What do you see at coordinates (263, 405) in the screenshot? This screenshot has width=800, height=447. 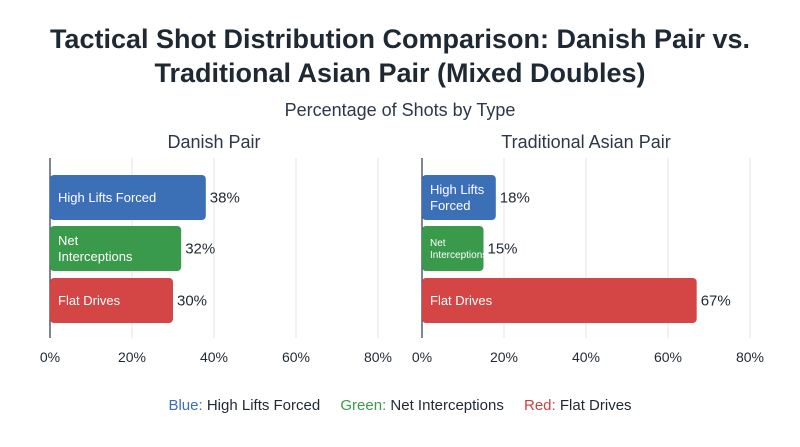 I see `legend-blue-text: High Lifts Forced` at bounding box center [263, 405].